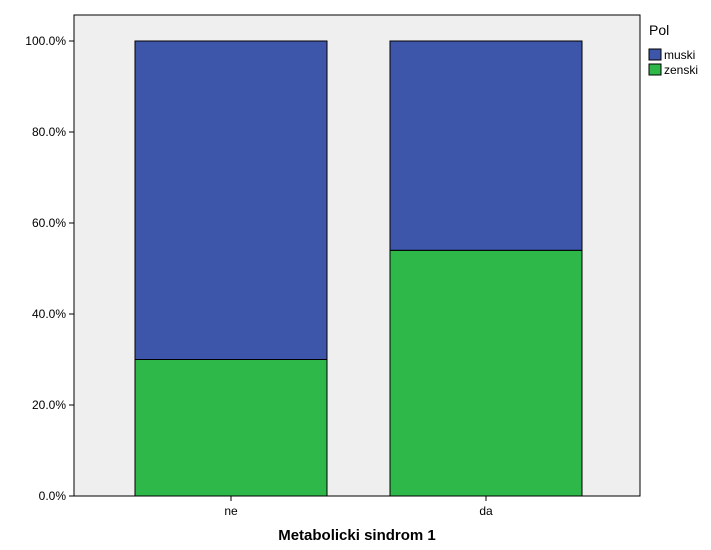  Describe the element at coordinates (655, 69) in the screenshot. I see `legend-swatch-zenski` at that location.